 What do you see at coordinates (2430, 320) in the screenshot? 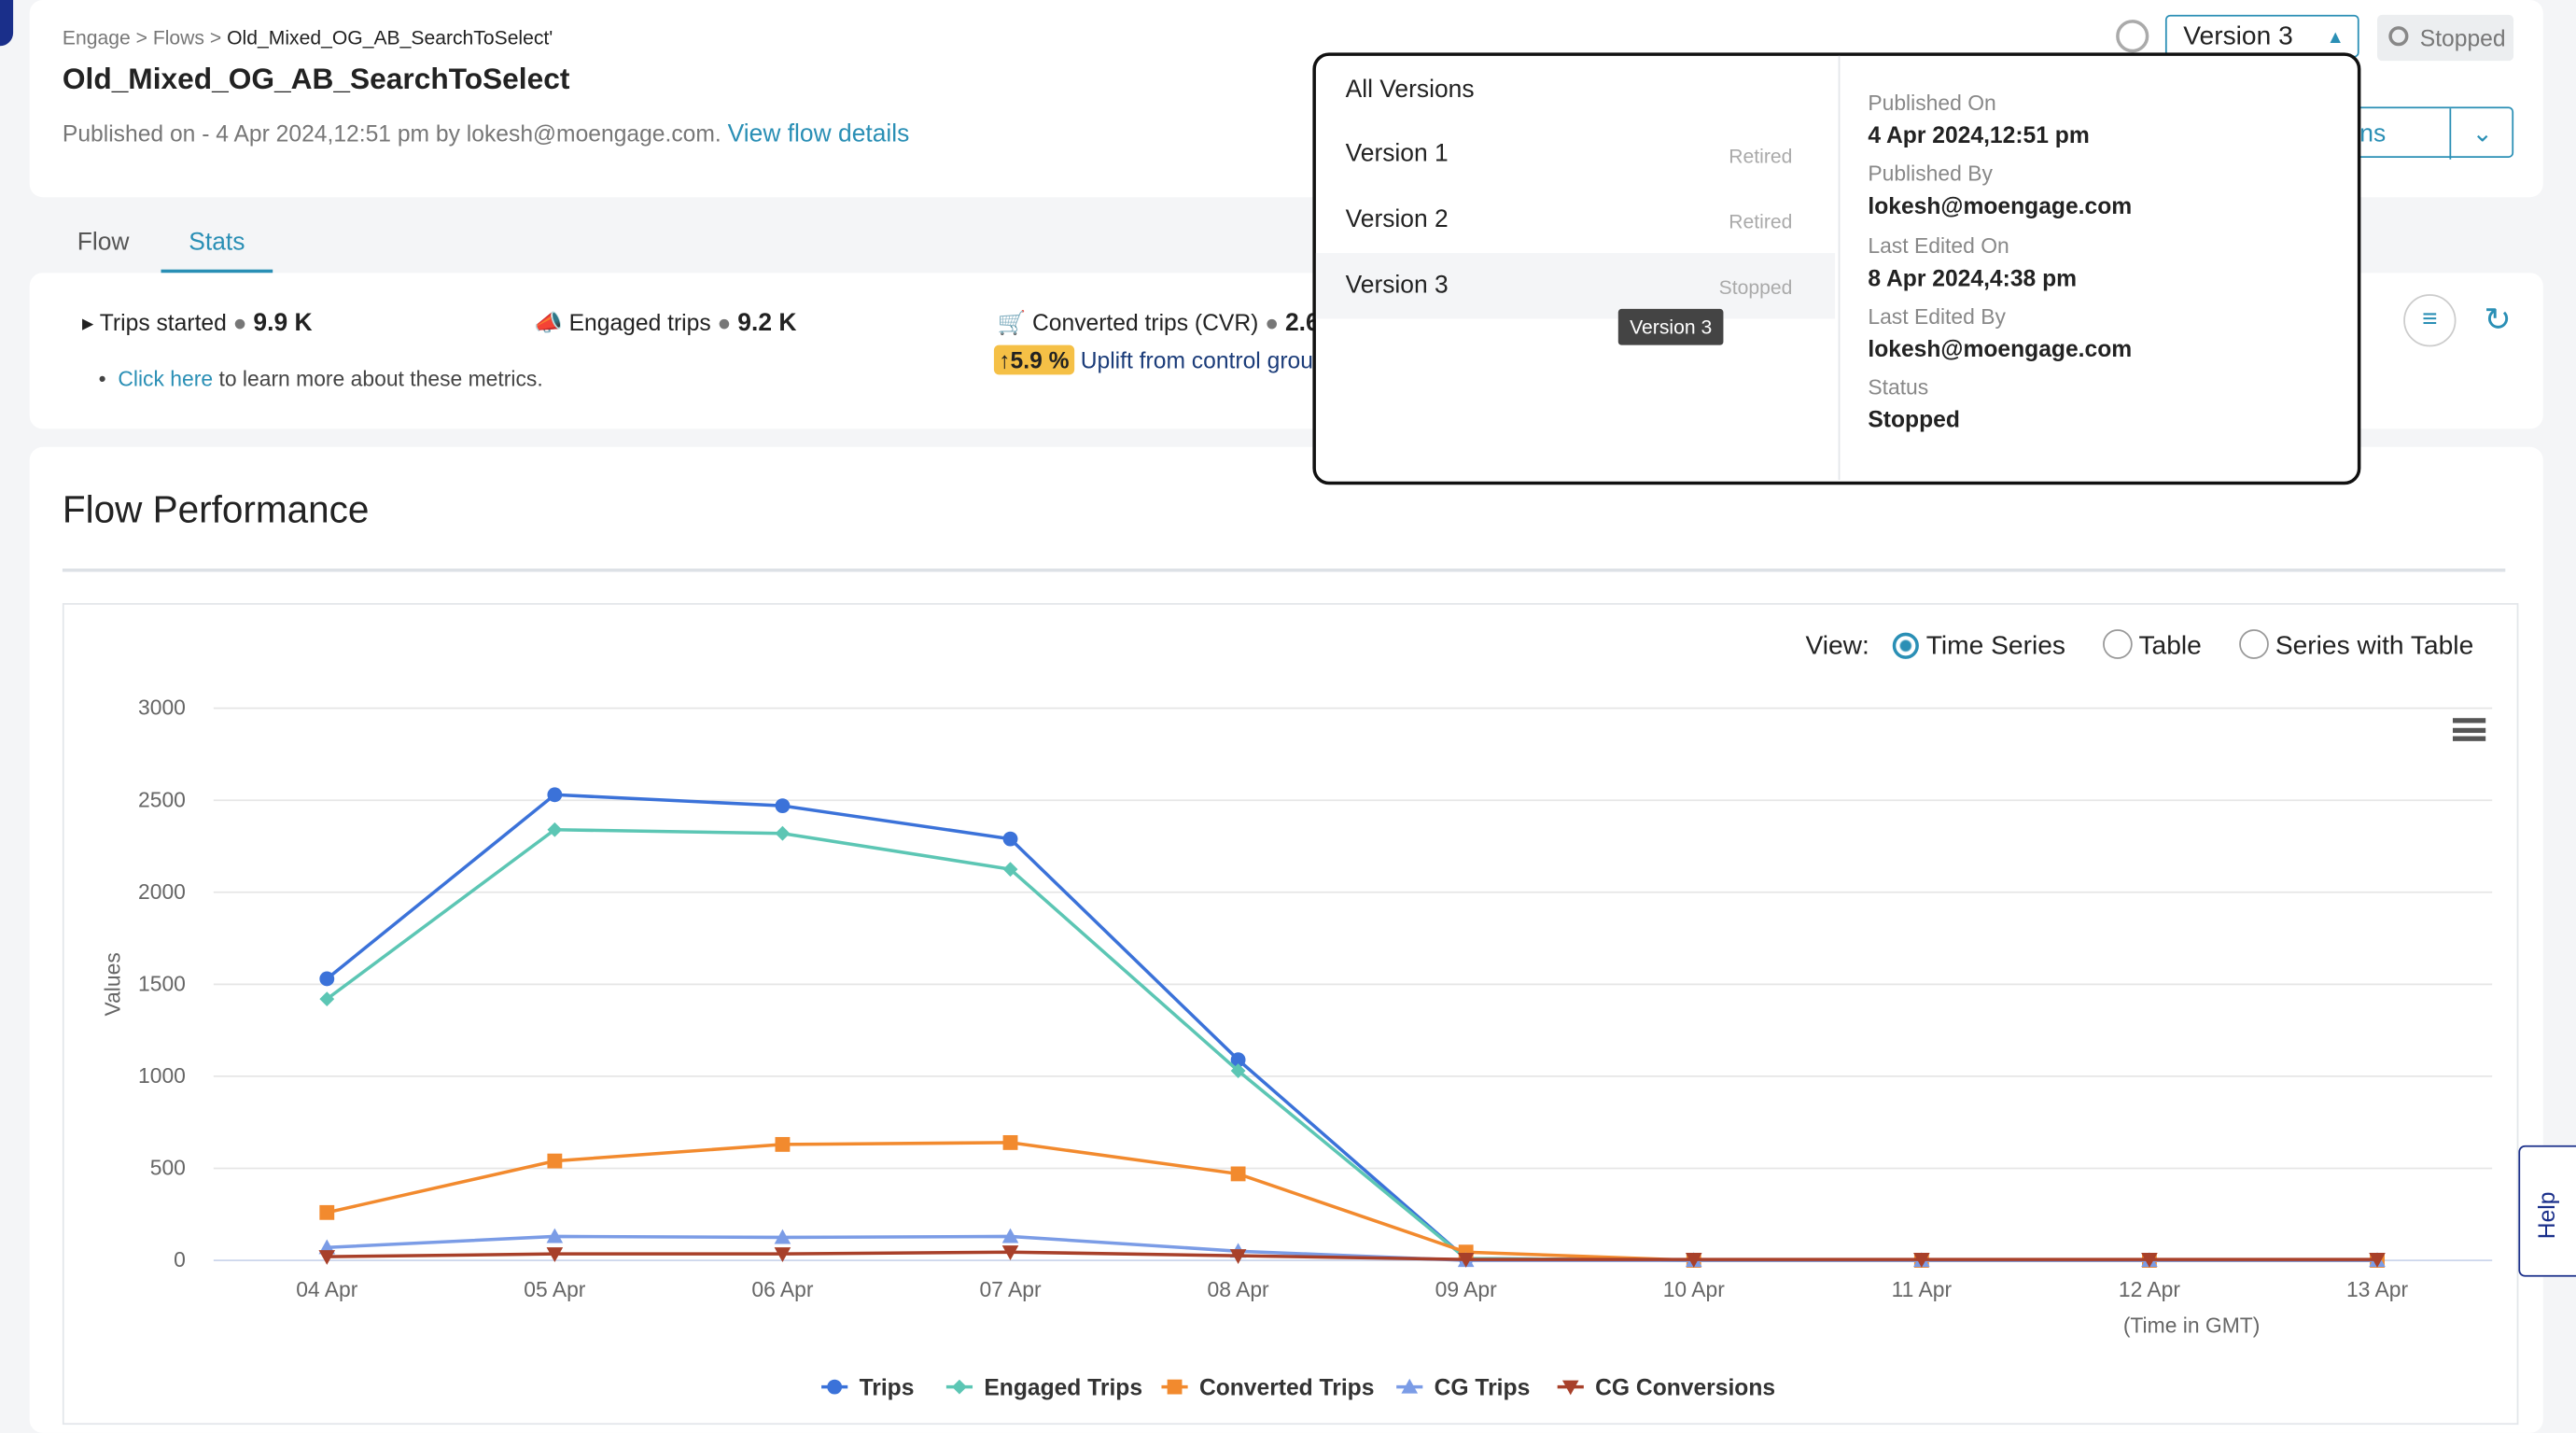
I see `filter-button: ≡` at bounding box center [2430, 320].